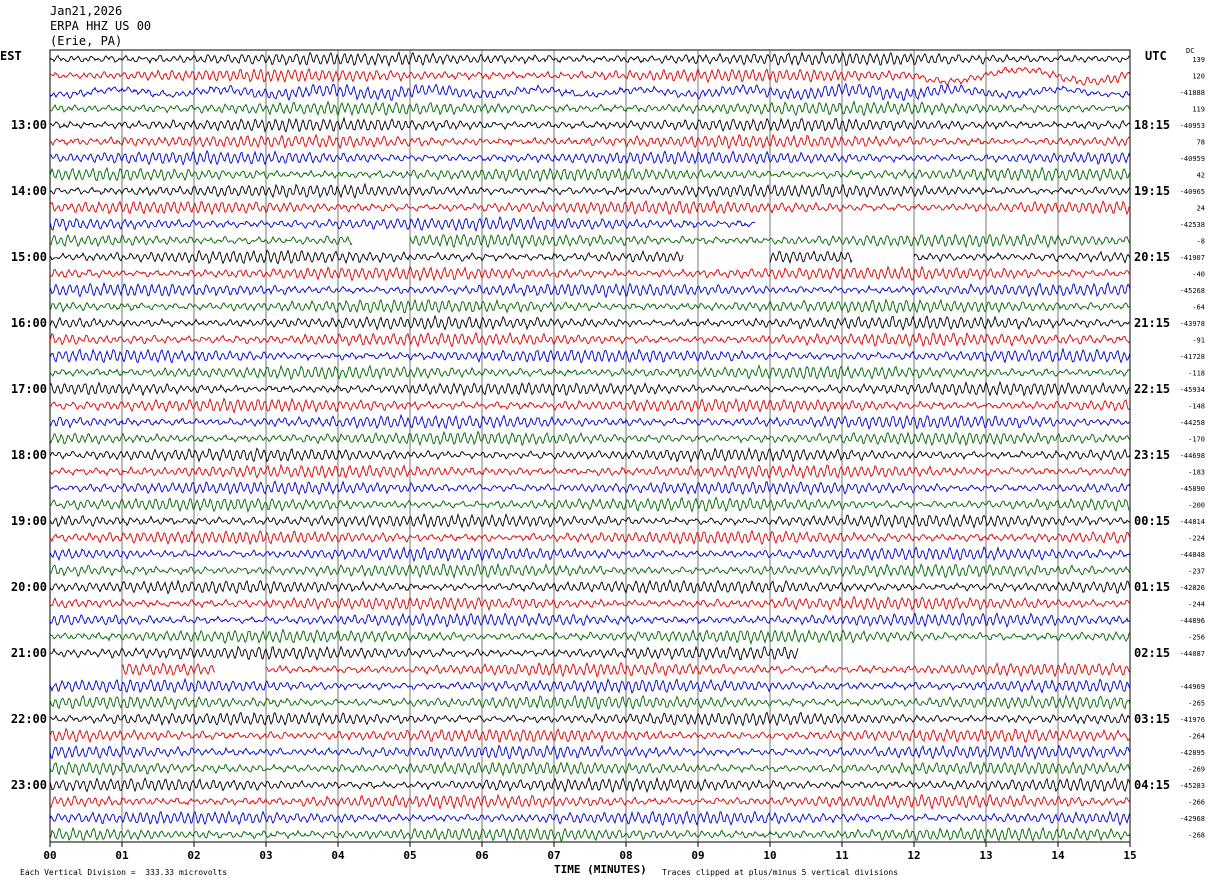  What do you see at coordinates (409, 855) in the screenshot?
I see `x-tick-label: 05` at bounding box center [409, 855].